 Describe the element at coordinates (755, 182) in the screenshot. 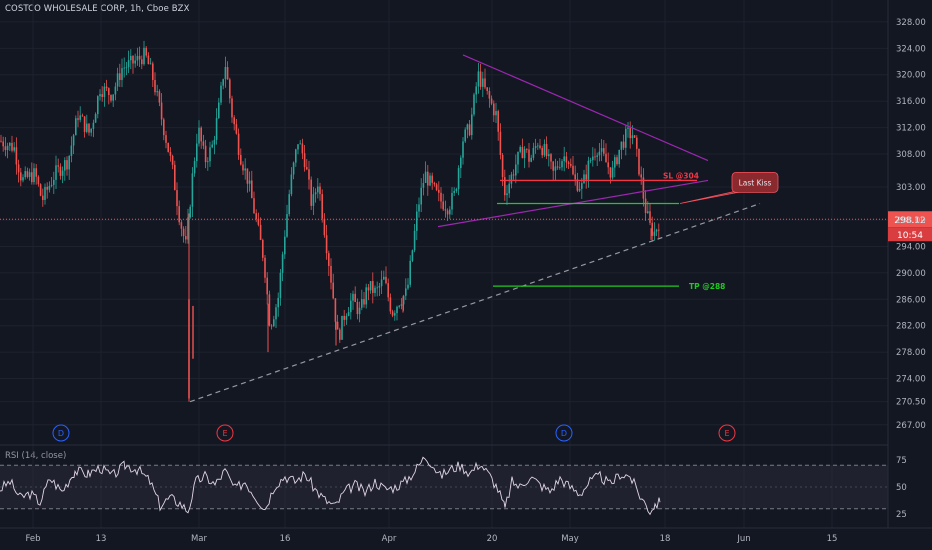

I see `callout-box` at that location.